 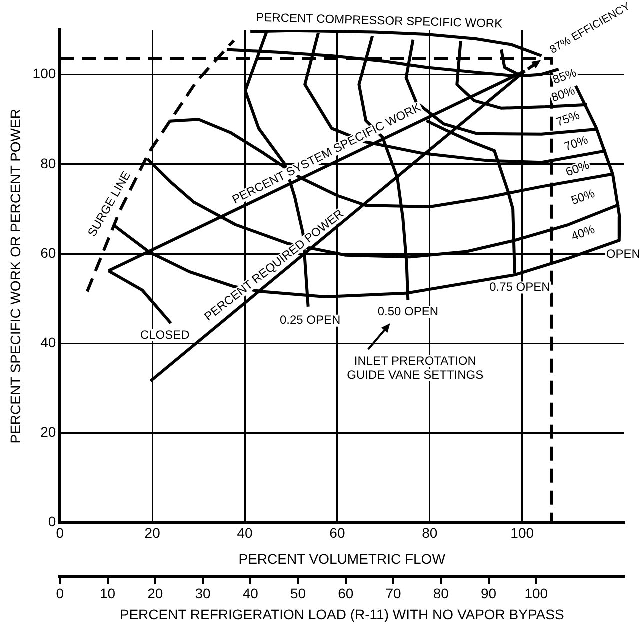 I want to click on x-axis-title: PERCENT VOLUMETRIC FLOW, so click(x=342, y=558).